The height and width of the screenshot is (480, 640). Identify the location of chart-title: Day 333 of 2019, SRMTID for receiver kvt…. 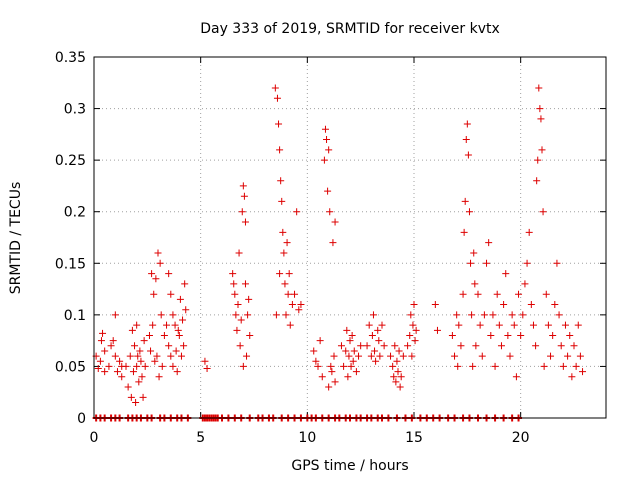
(350, 29).